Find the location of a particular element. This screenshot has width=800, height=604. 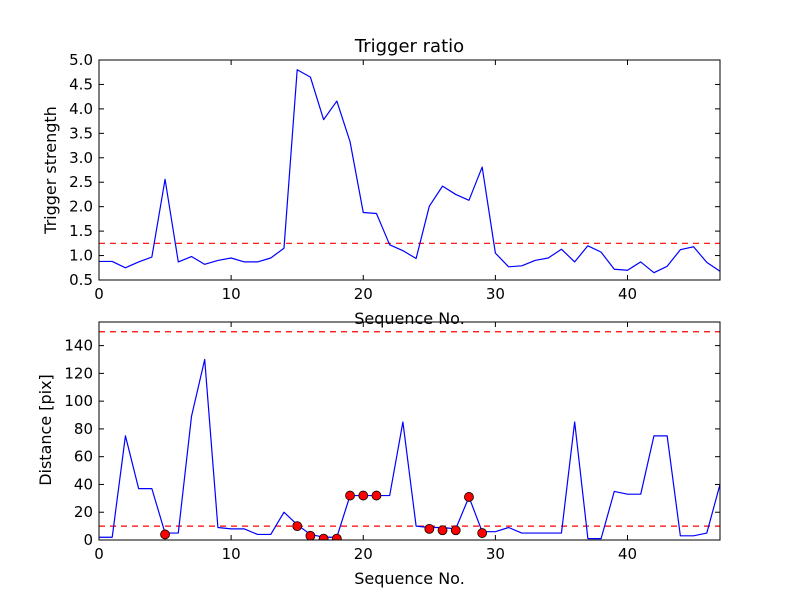

y-tick-label: 4.0 is located at coordinates (81, 109).